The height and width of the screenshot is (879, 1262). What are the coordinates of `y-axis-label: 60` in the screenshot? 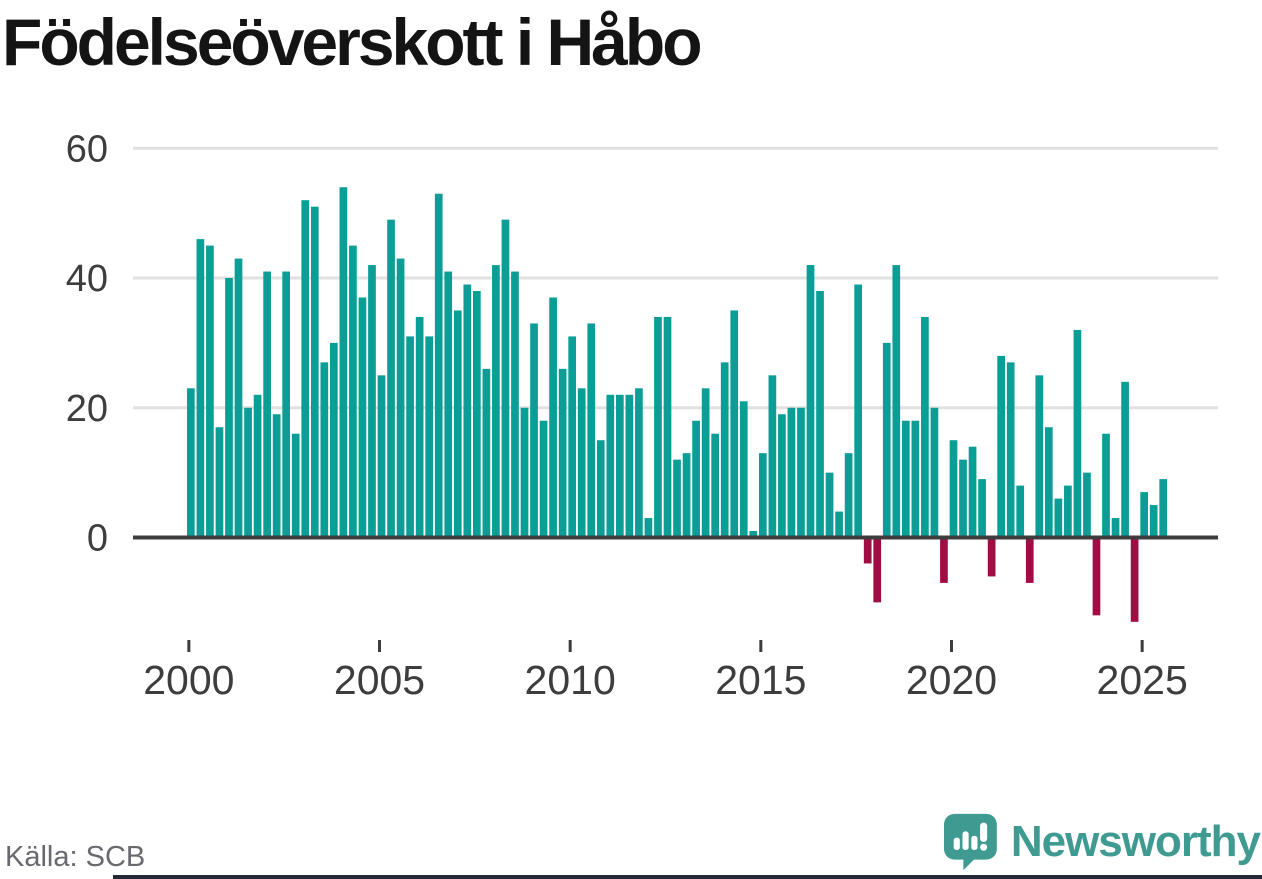 It's located at (87, 149).